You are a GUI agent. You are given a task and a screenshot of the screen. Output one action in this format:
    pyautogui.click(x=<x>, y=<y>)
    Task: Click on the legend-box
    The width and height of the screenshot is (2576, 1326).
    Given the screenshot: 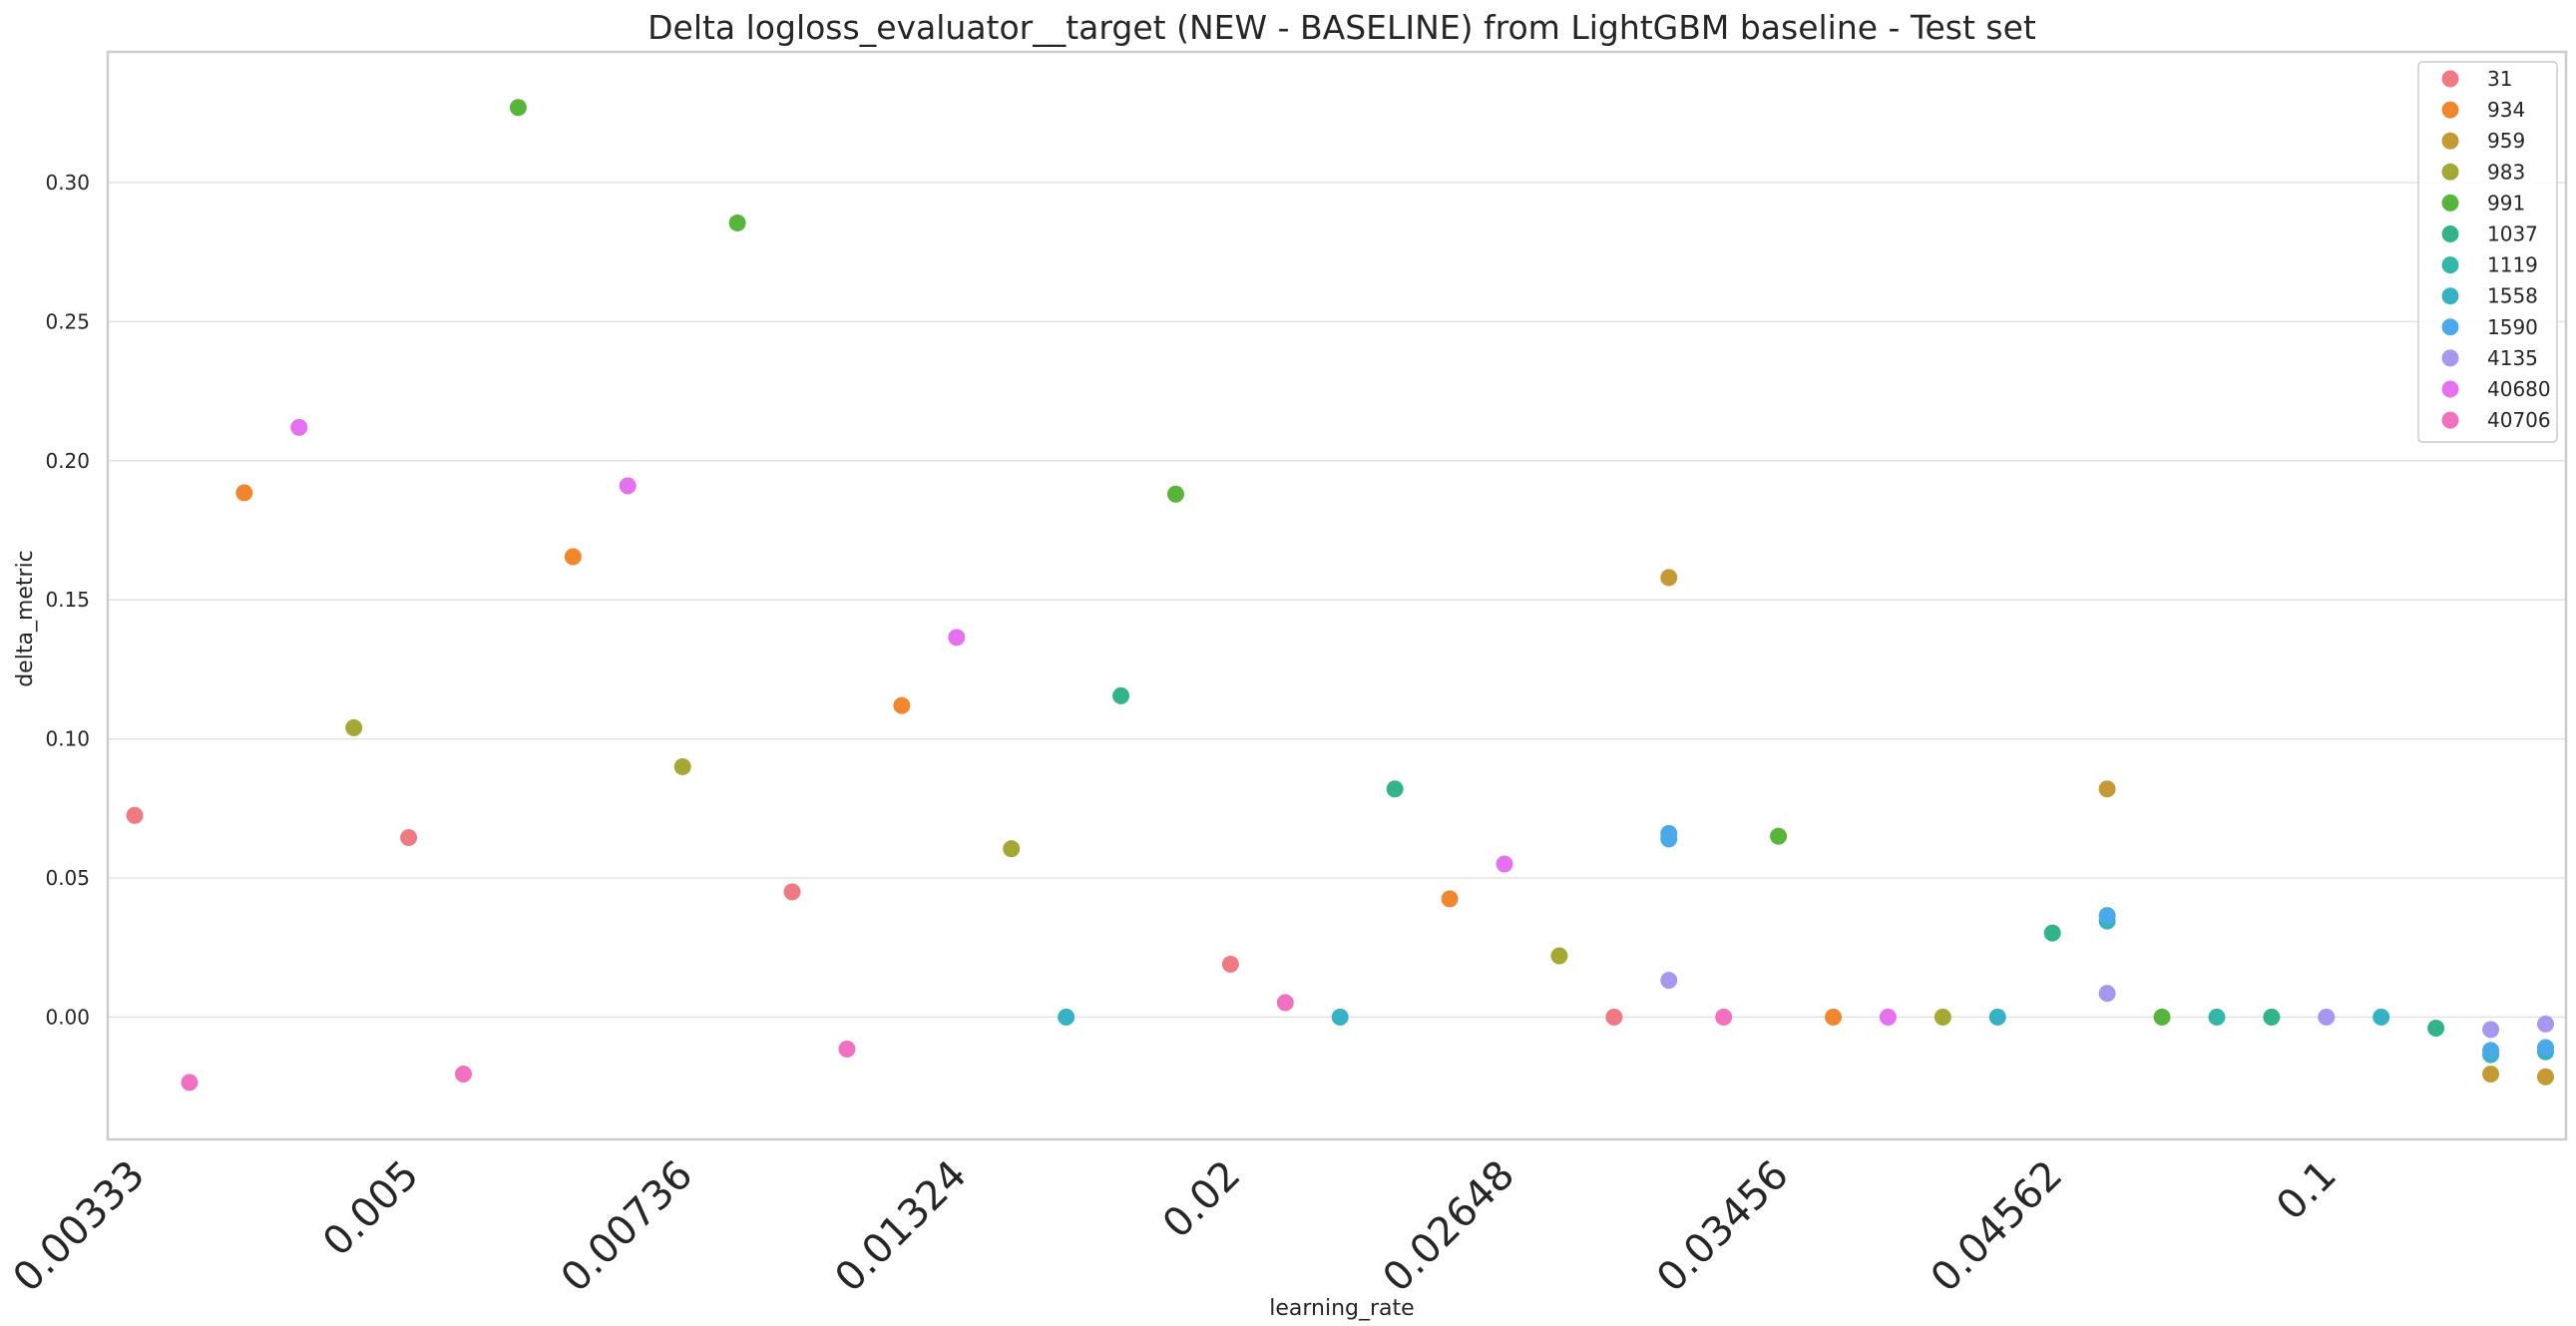 What is the action you would take?
    pyautogui.click(x=2487, y=252)
    